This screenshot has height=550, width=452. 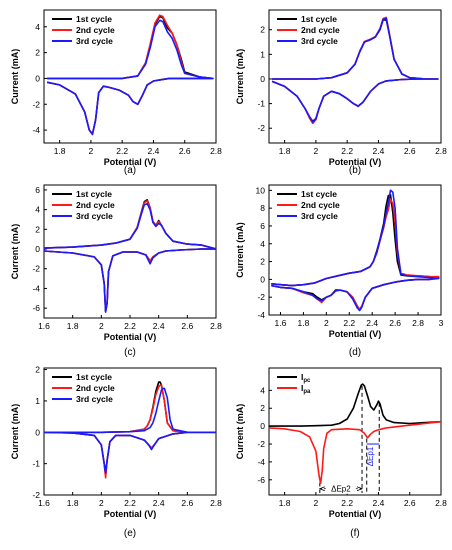 What do you see at coordinates (261, 480) in the screenshot?
I see `y-tick-label: -6` at bounding box center [261, 480].